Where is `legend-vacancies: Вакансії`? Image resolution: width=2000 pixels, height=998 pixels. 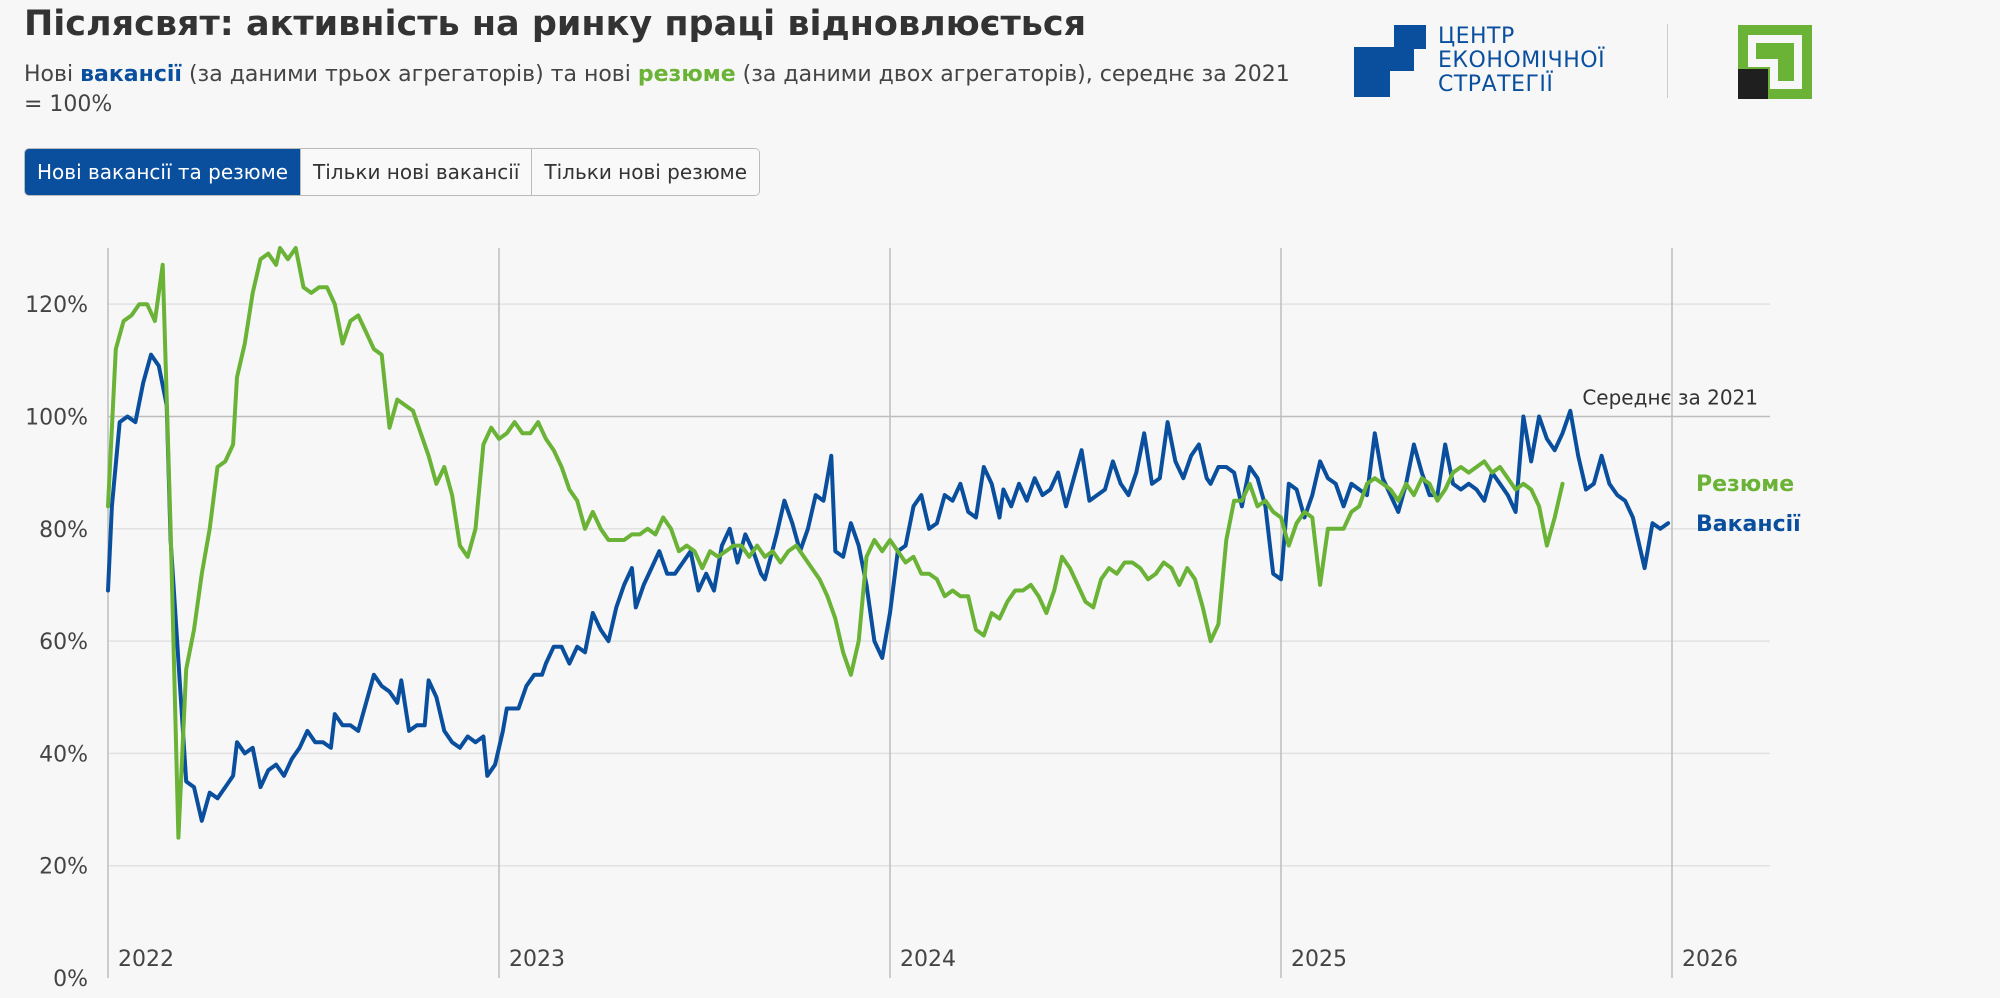
legend-vacancies: Вакансії is located at coordinates (1748, 524).